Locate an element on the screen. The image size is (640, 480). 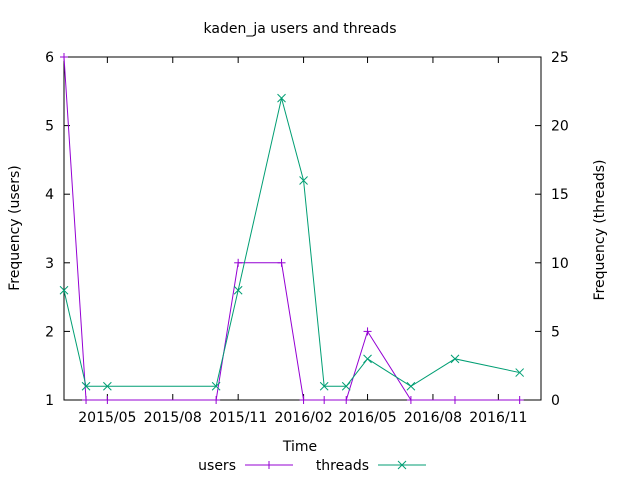
x-tick-label: 2015/08 is located at coordinates (173, 418).